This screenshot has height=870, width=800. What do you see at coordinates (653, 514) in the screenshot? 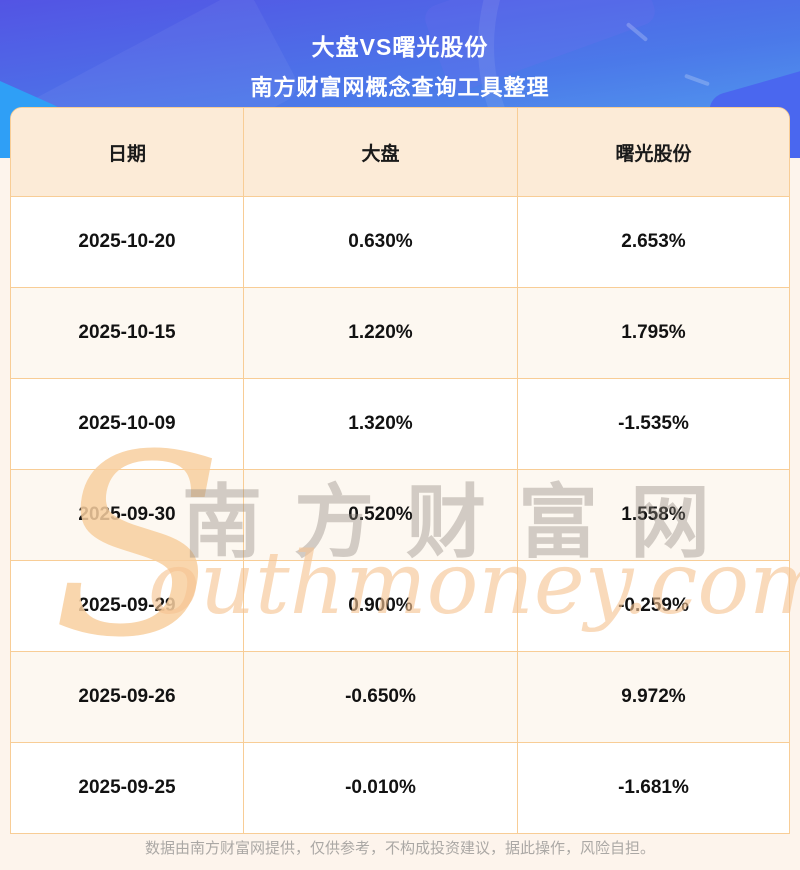
I see `cell-stock: 1.558%` at bounding box center [653, 514].